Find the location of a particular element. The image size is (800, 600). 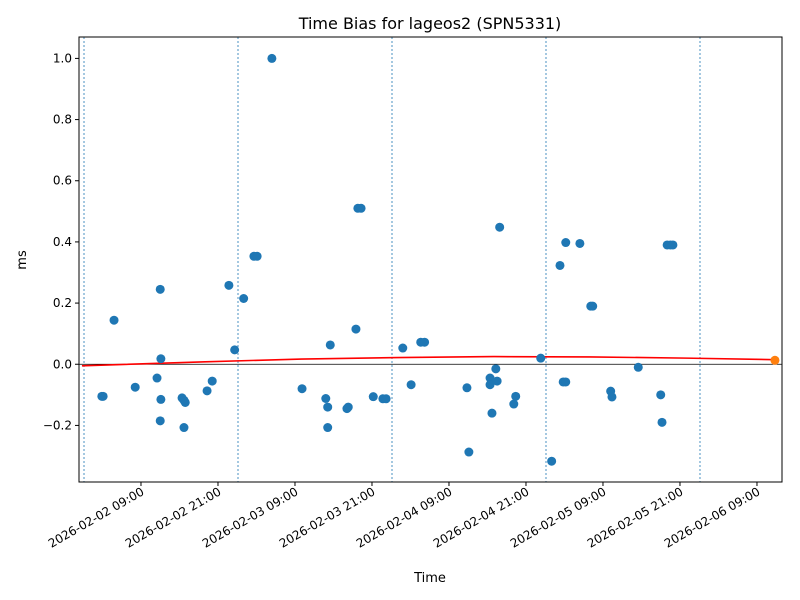

fit-line is located at coordinates (428, 361).